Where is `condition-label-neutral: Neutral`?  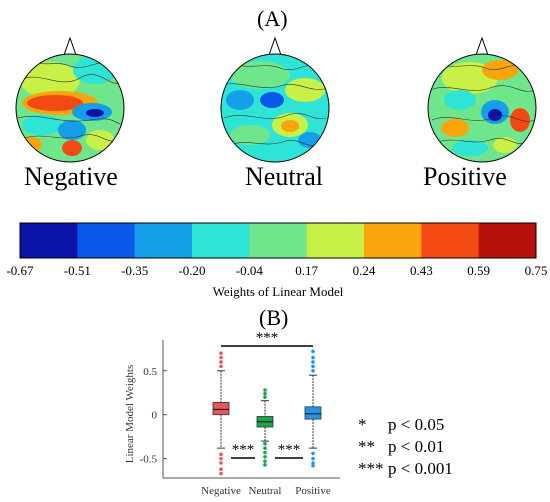
condition-label-neutral: Neutral is located at coordinates (284, 176).